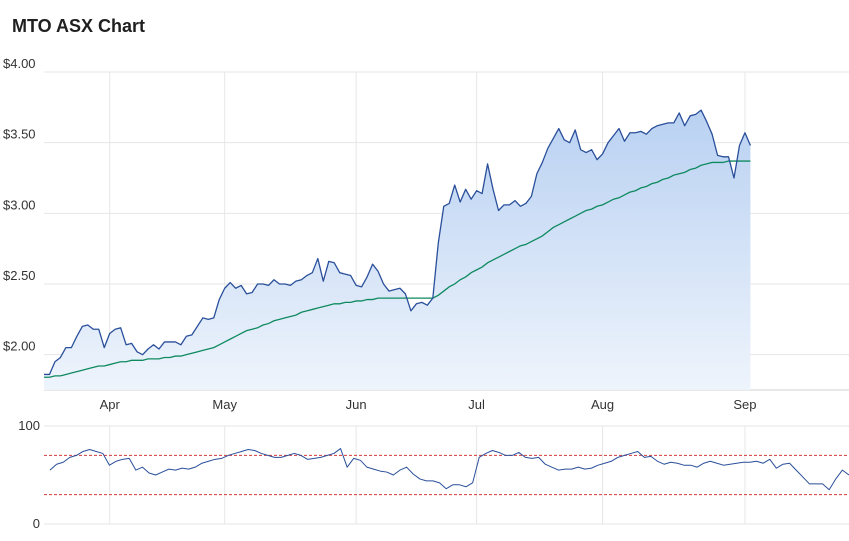 This screenshot has height=541, width=849. What do you see at coordinates (19, 204) in the screenshot?
I see `price-ytick-label: $3.00` at bounding box center [19, 204].